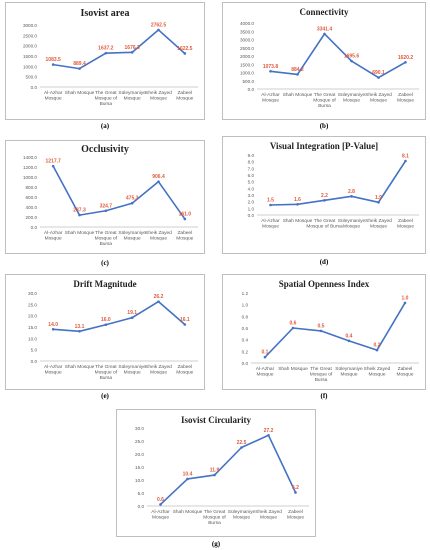 Image resolution: width=430 pixels, height=550 pixels. Describe the element at coordinates (139, 480) in the screenshot. I see `y-tick-label: 10.0` at that location.